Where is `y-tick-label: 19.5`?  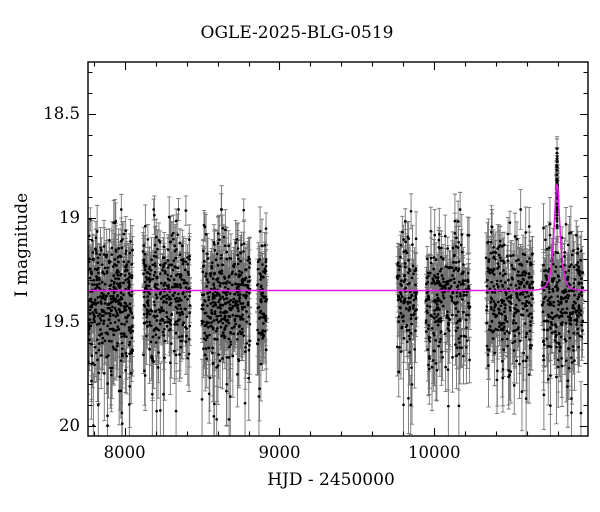
y-tick-label: 19.5 is located at coordinates (61, 321).